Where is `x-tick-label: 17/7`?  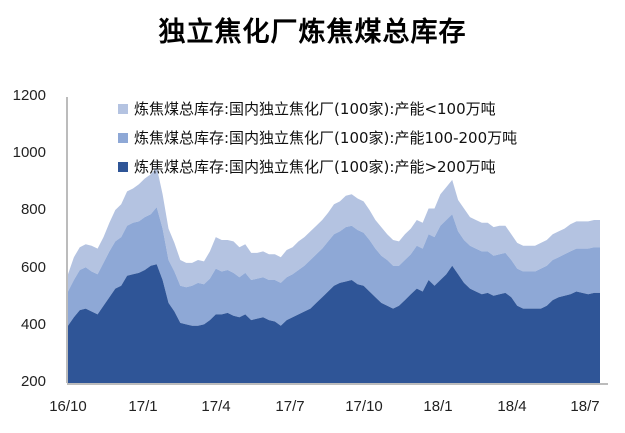 x-tick-label: 17/7 is located at coordinates (290, 406).